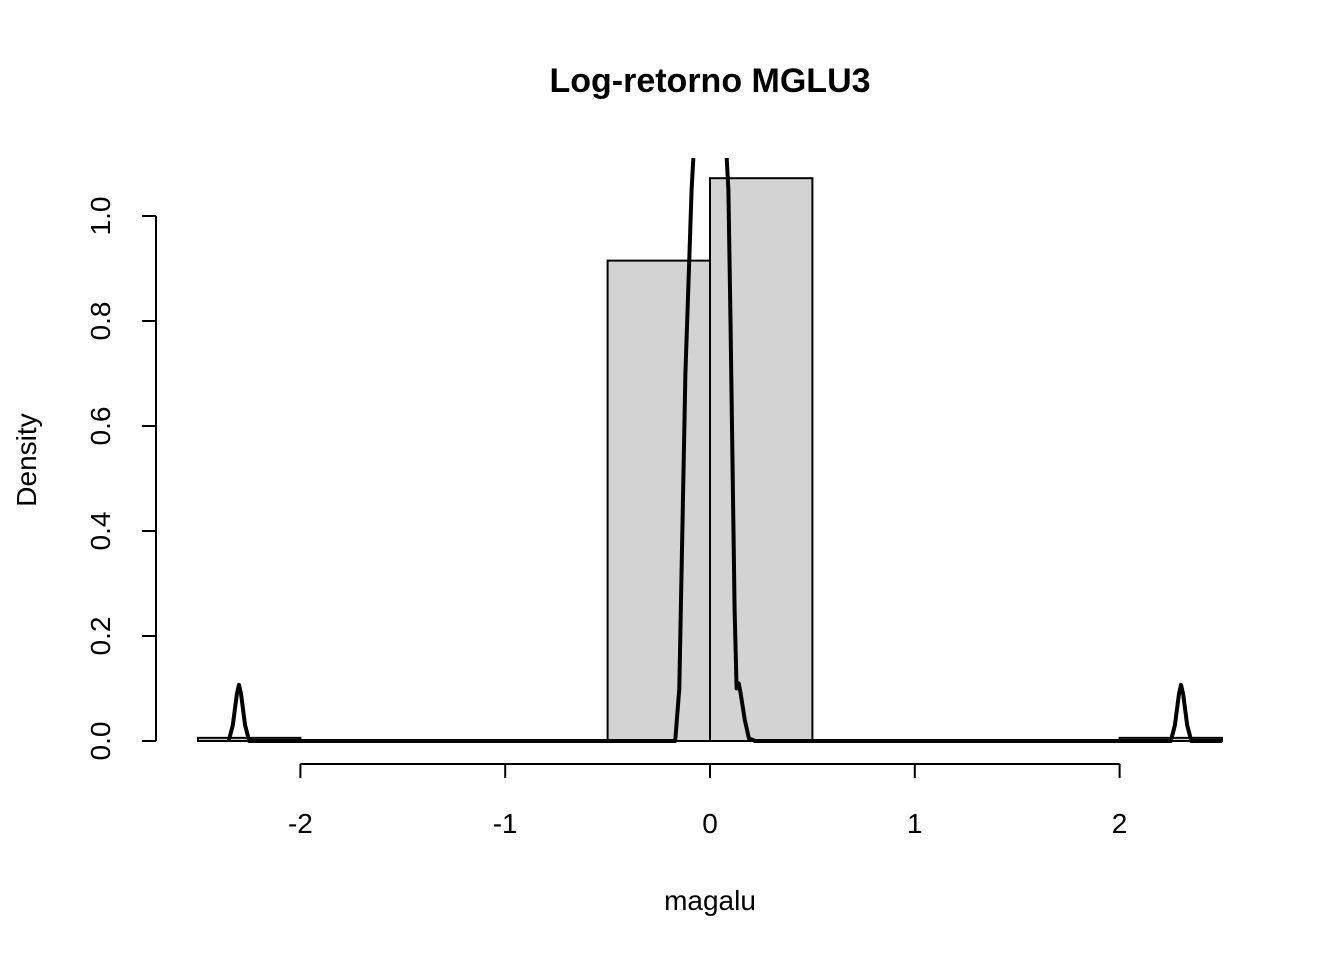 This screenshot has height=960, width=1344. What do you see at coordinates (915, 823) in the screenshot?
I see `x-tick-label: 1` at bounding box center [915, 823].